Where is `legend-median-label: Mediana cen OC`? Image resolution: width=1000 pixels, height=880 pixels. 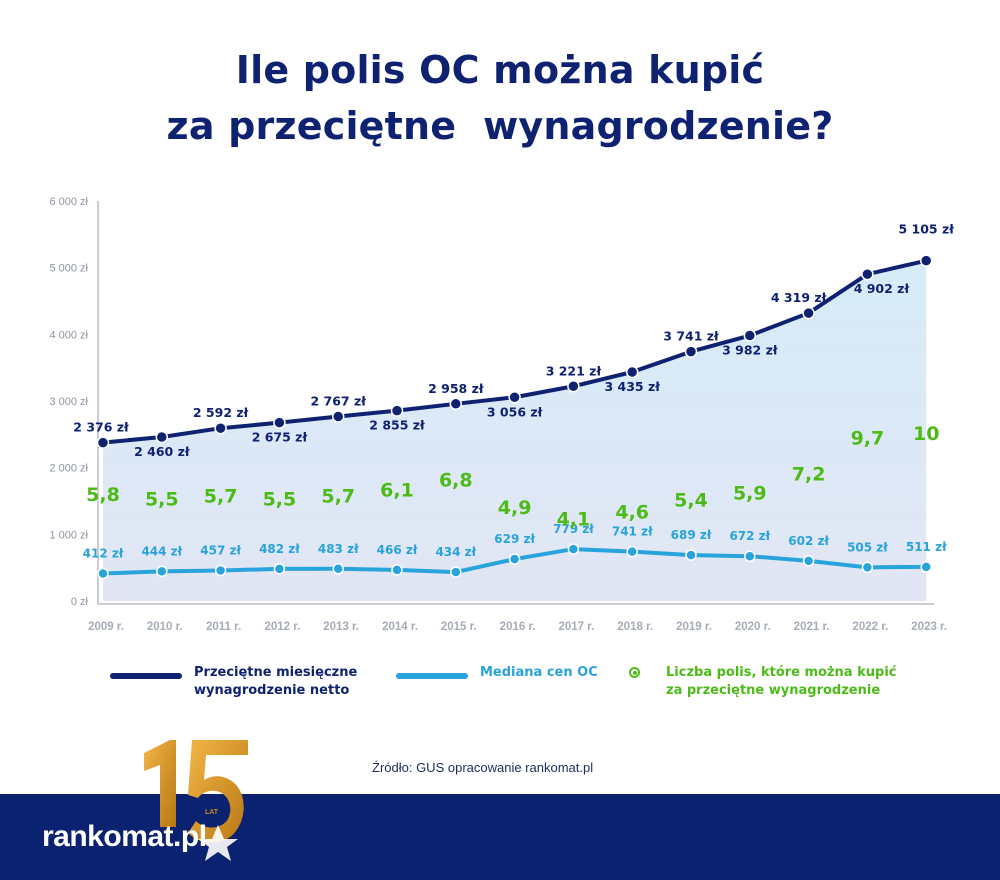
legend-median-label: Mediana cen OC is located at coordinates (539, 672).